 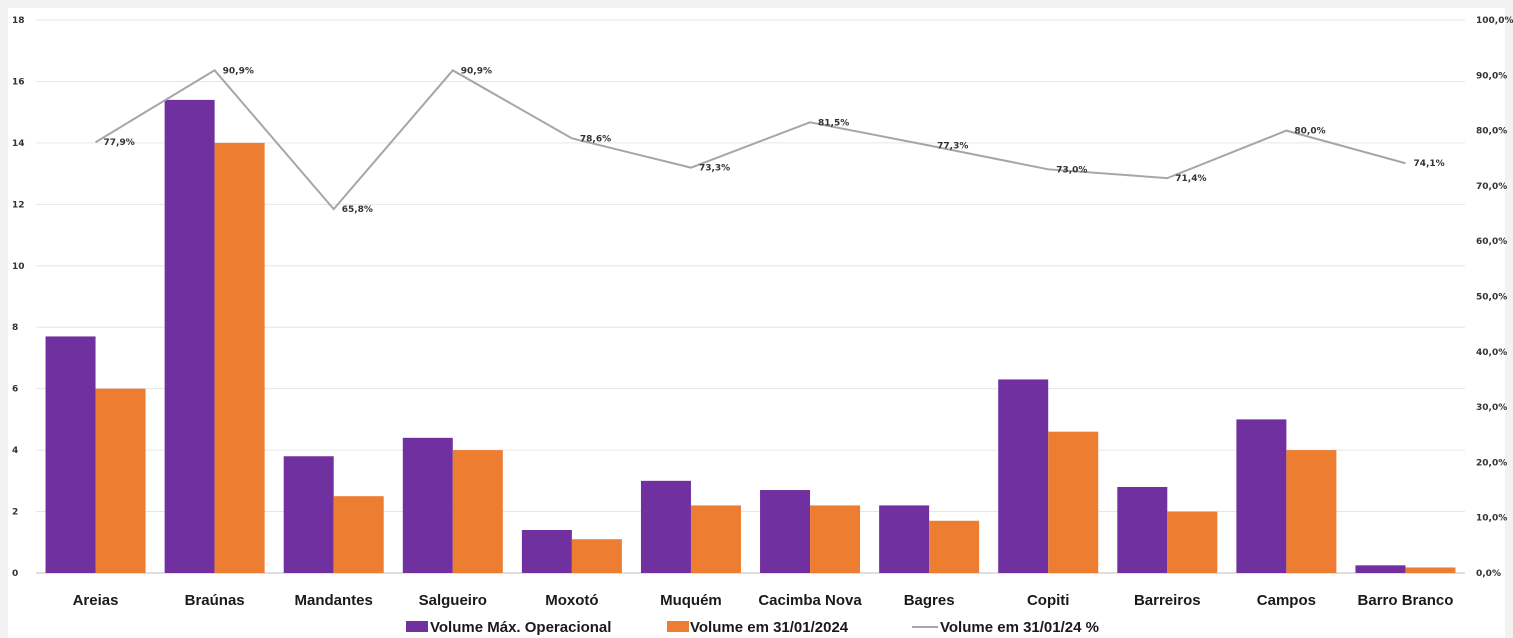 I want to click on x-tick-label: Areias, so click(x=96, y=600).